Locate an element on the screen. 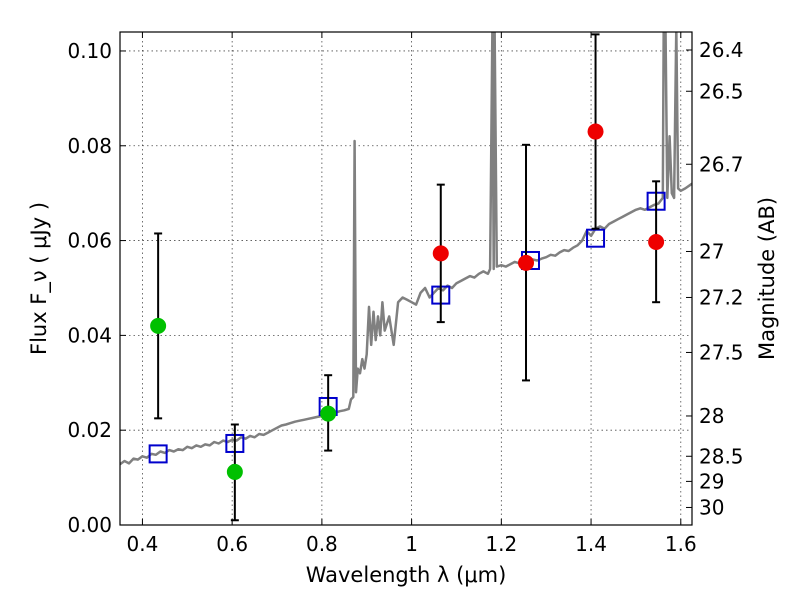 This screenshot has width=800, height=600. magnitude-tick-label: 28.5 is located at coordinates (721, 456).